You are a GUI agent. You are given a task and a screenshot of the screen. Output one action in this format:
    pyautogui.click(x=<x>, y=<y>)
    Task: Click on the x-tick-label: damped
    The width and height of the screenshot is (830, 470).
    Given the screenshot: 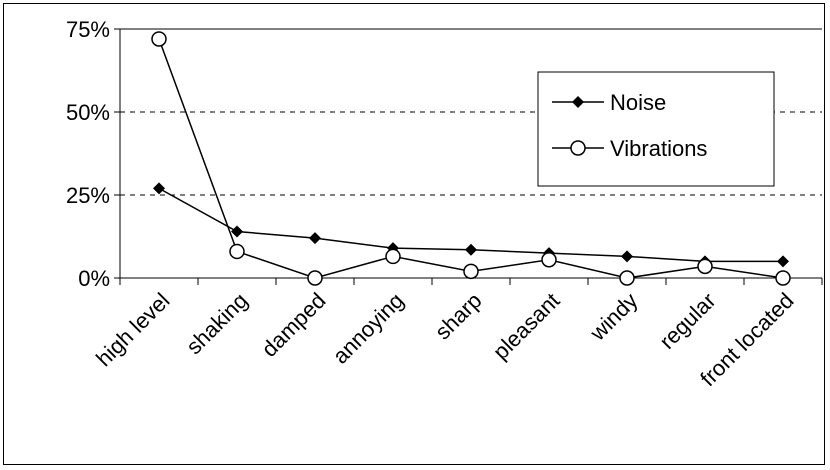 What is the action you would take?
    pyautogui.click(x=294, y=325)
    